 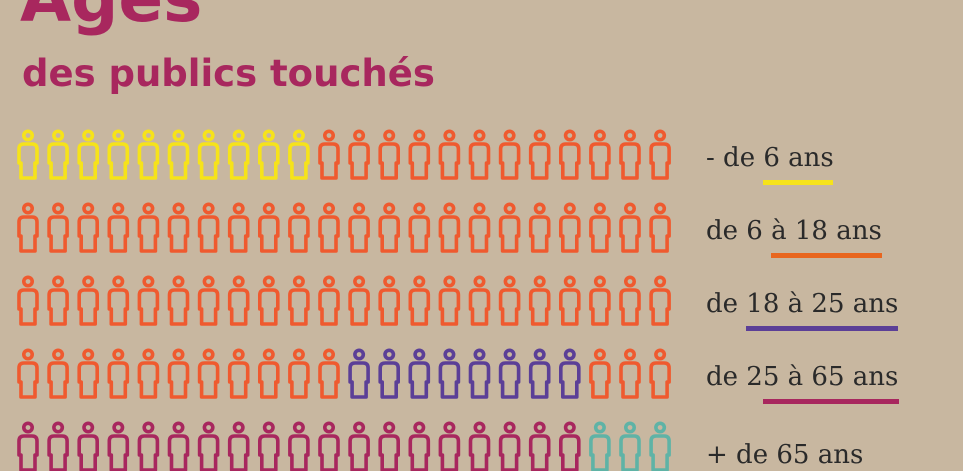 I want to click on age-label-text: + de 65 ans, so click(x=785, y=455).